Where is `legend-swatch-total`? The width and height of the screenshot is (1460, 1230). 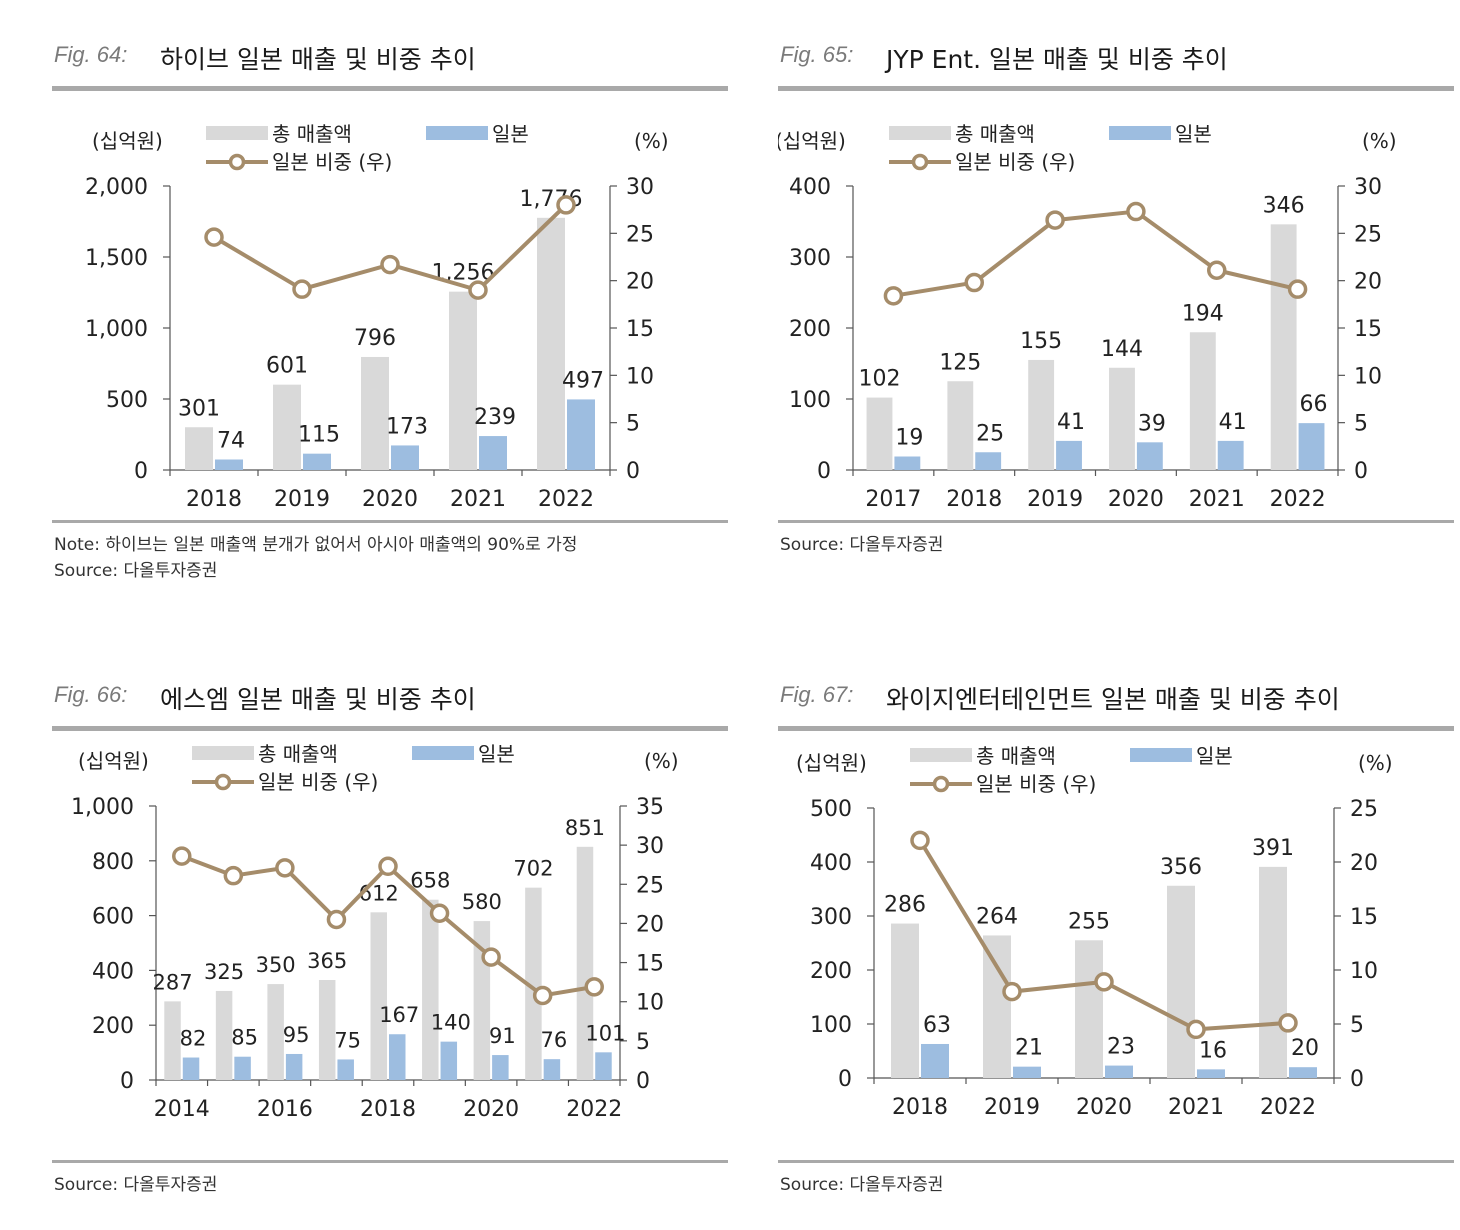
legend-swatch-total is located at coordinates (237, 133).